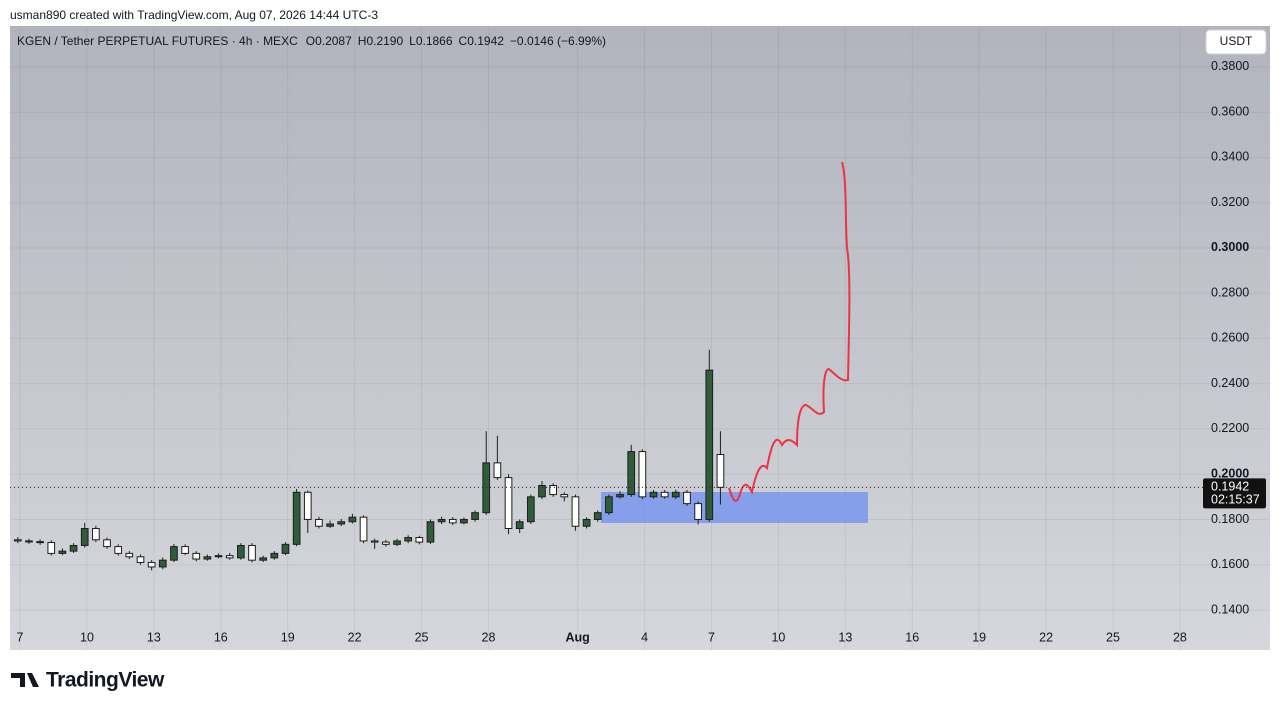 The height and width of the screenshot is (713, 1280). Describe the element at coordinates (1230, 383) in the screenshot. I see `y-tick-label: 0.2400` at that location.